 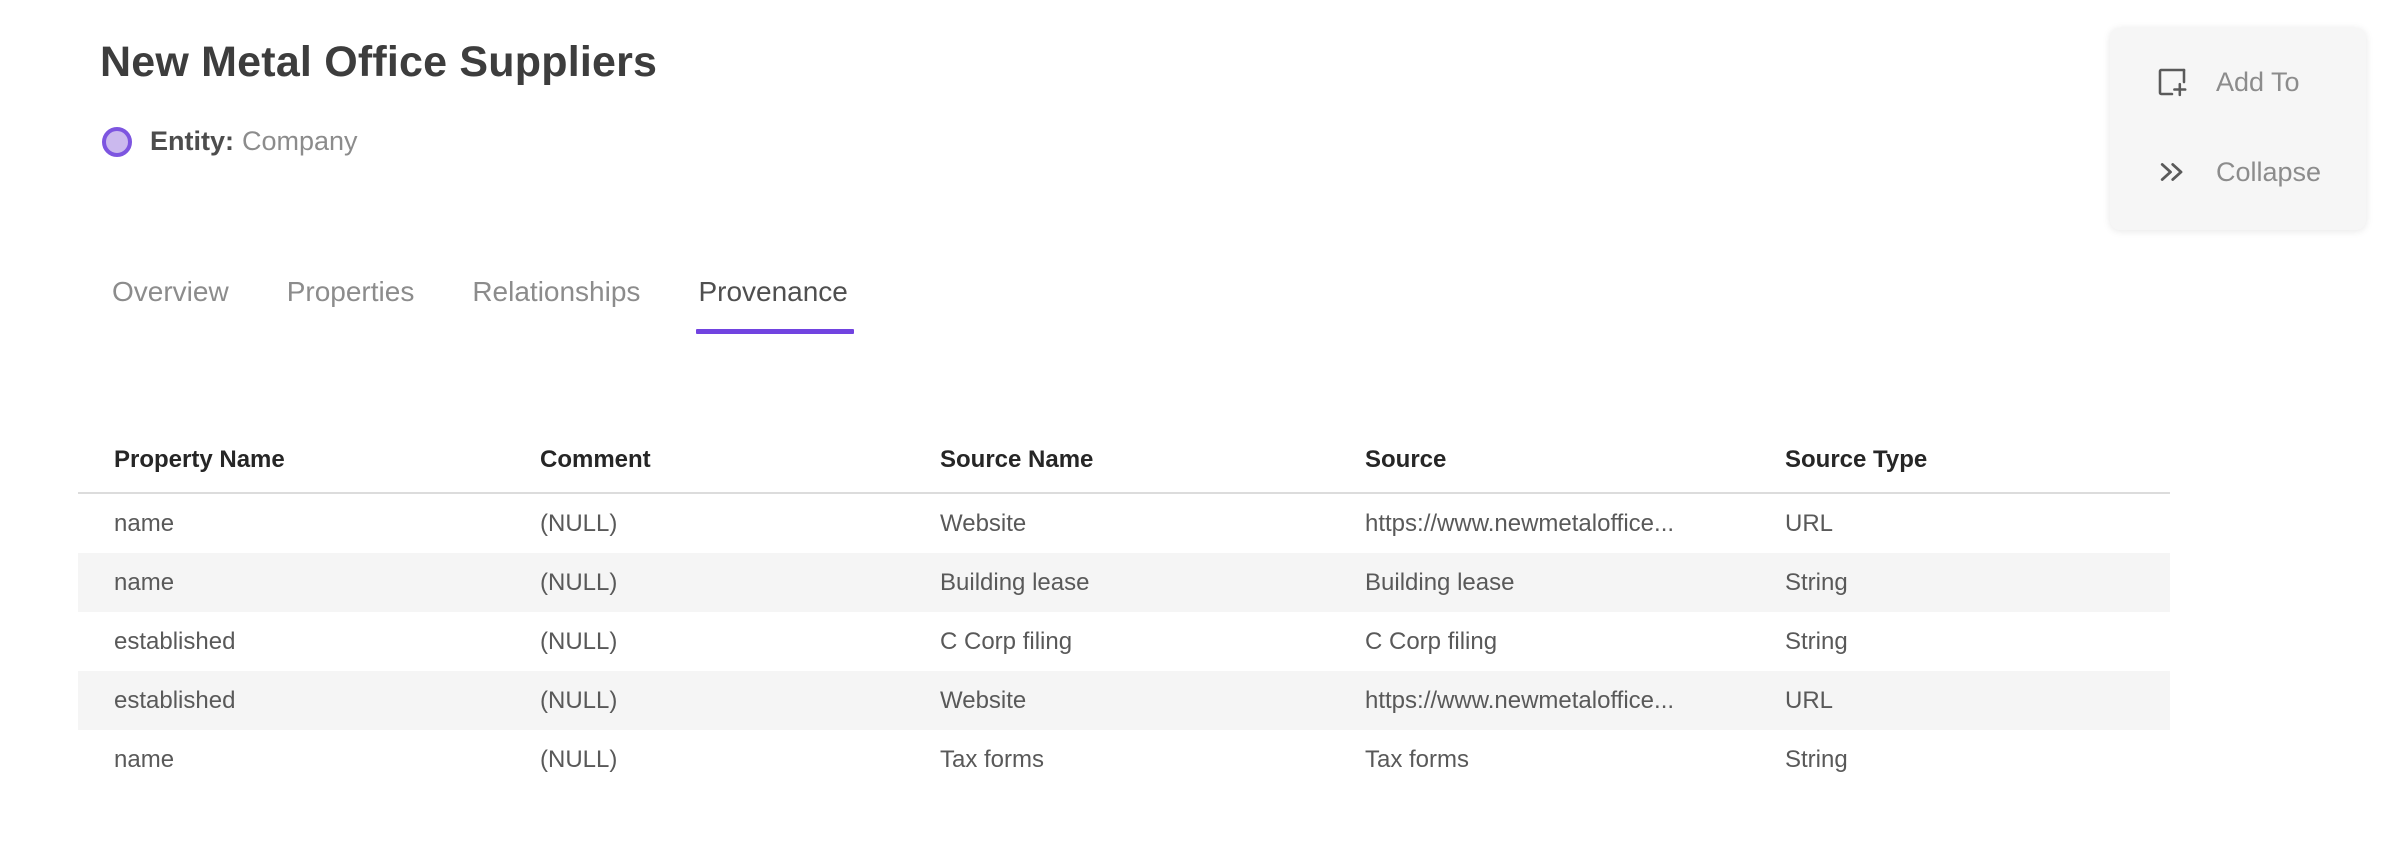 I want to click on entity-label-key: Entity:, so click(x=192, y=141).